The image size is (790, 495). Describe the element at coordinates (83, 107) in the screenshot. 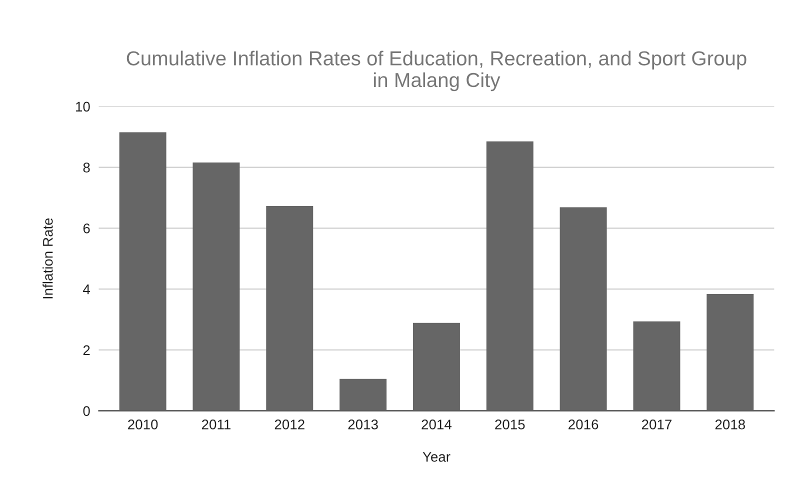

I see `y-tick-label: 10` at that location.